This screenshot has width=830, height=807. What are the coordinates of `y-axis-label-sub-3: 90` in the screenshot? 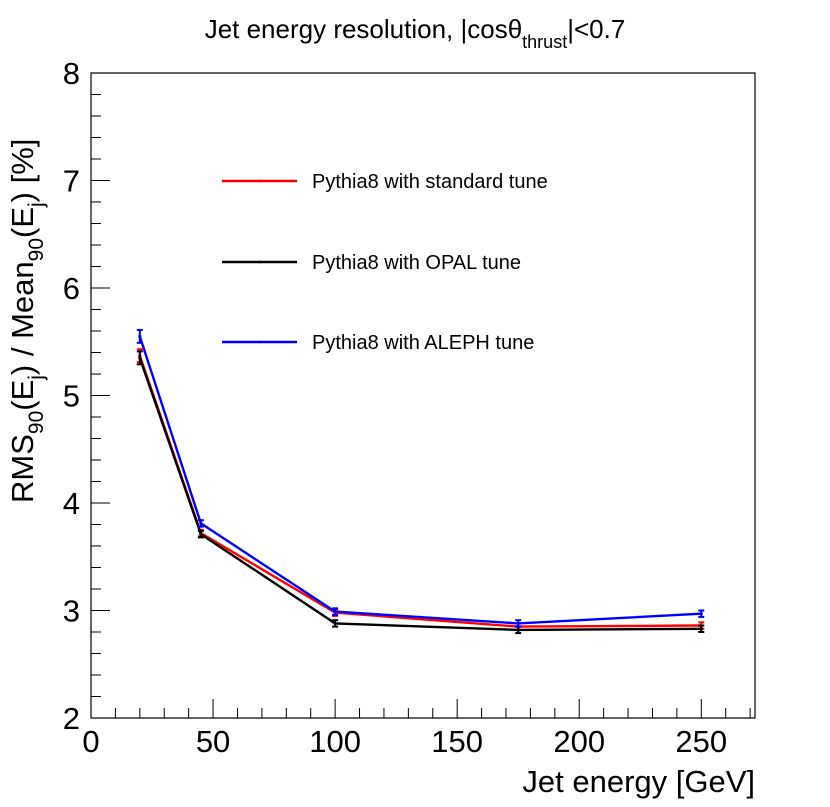 It's located at (36, 249).